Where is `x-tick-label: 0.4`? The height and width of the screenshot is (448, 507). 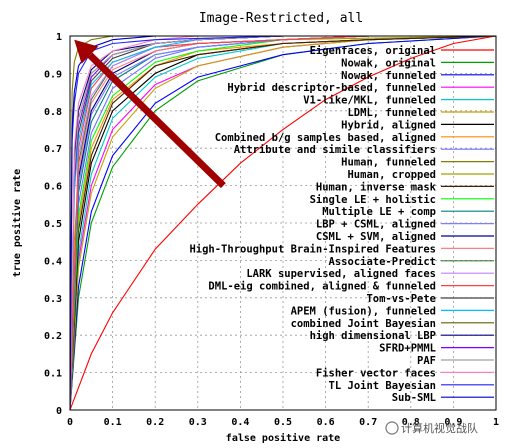 x-tick-label: 0.4 is located at coordinates (240, 422).